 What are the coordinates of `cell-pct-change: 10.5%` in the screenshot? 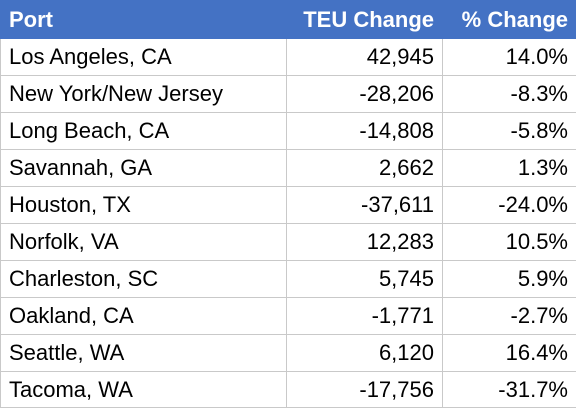 It's located at (509, 242).